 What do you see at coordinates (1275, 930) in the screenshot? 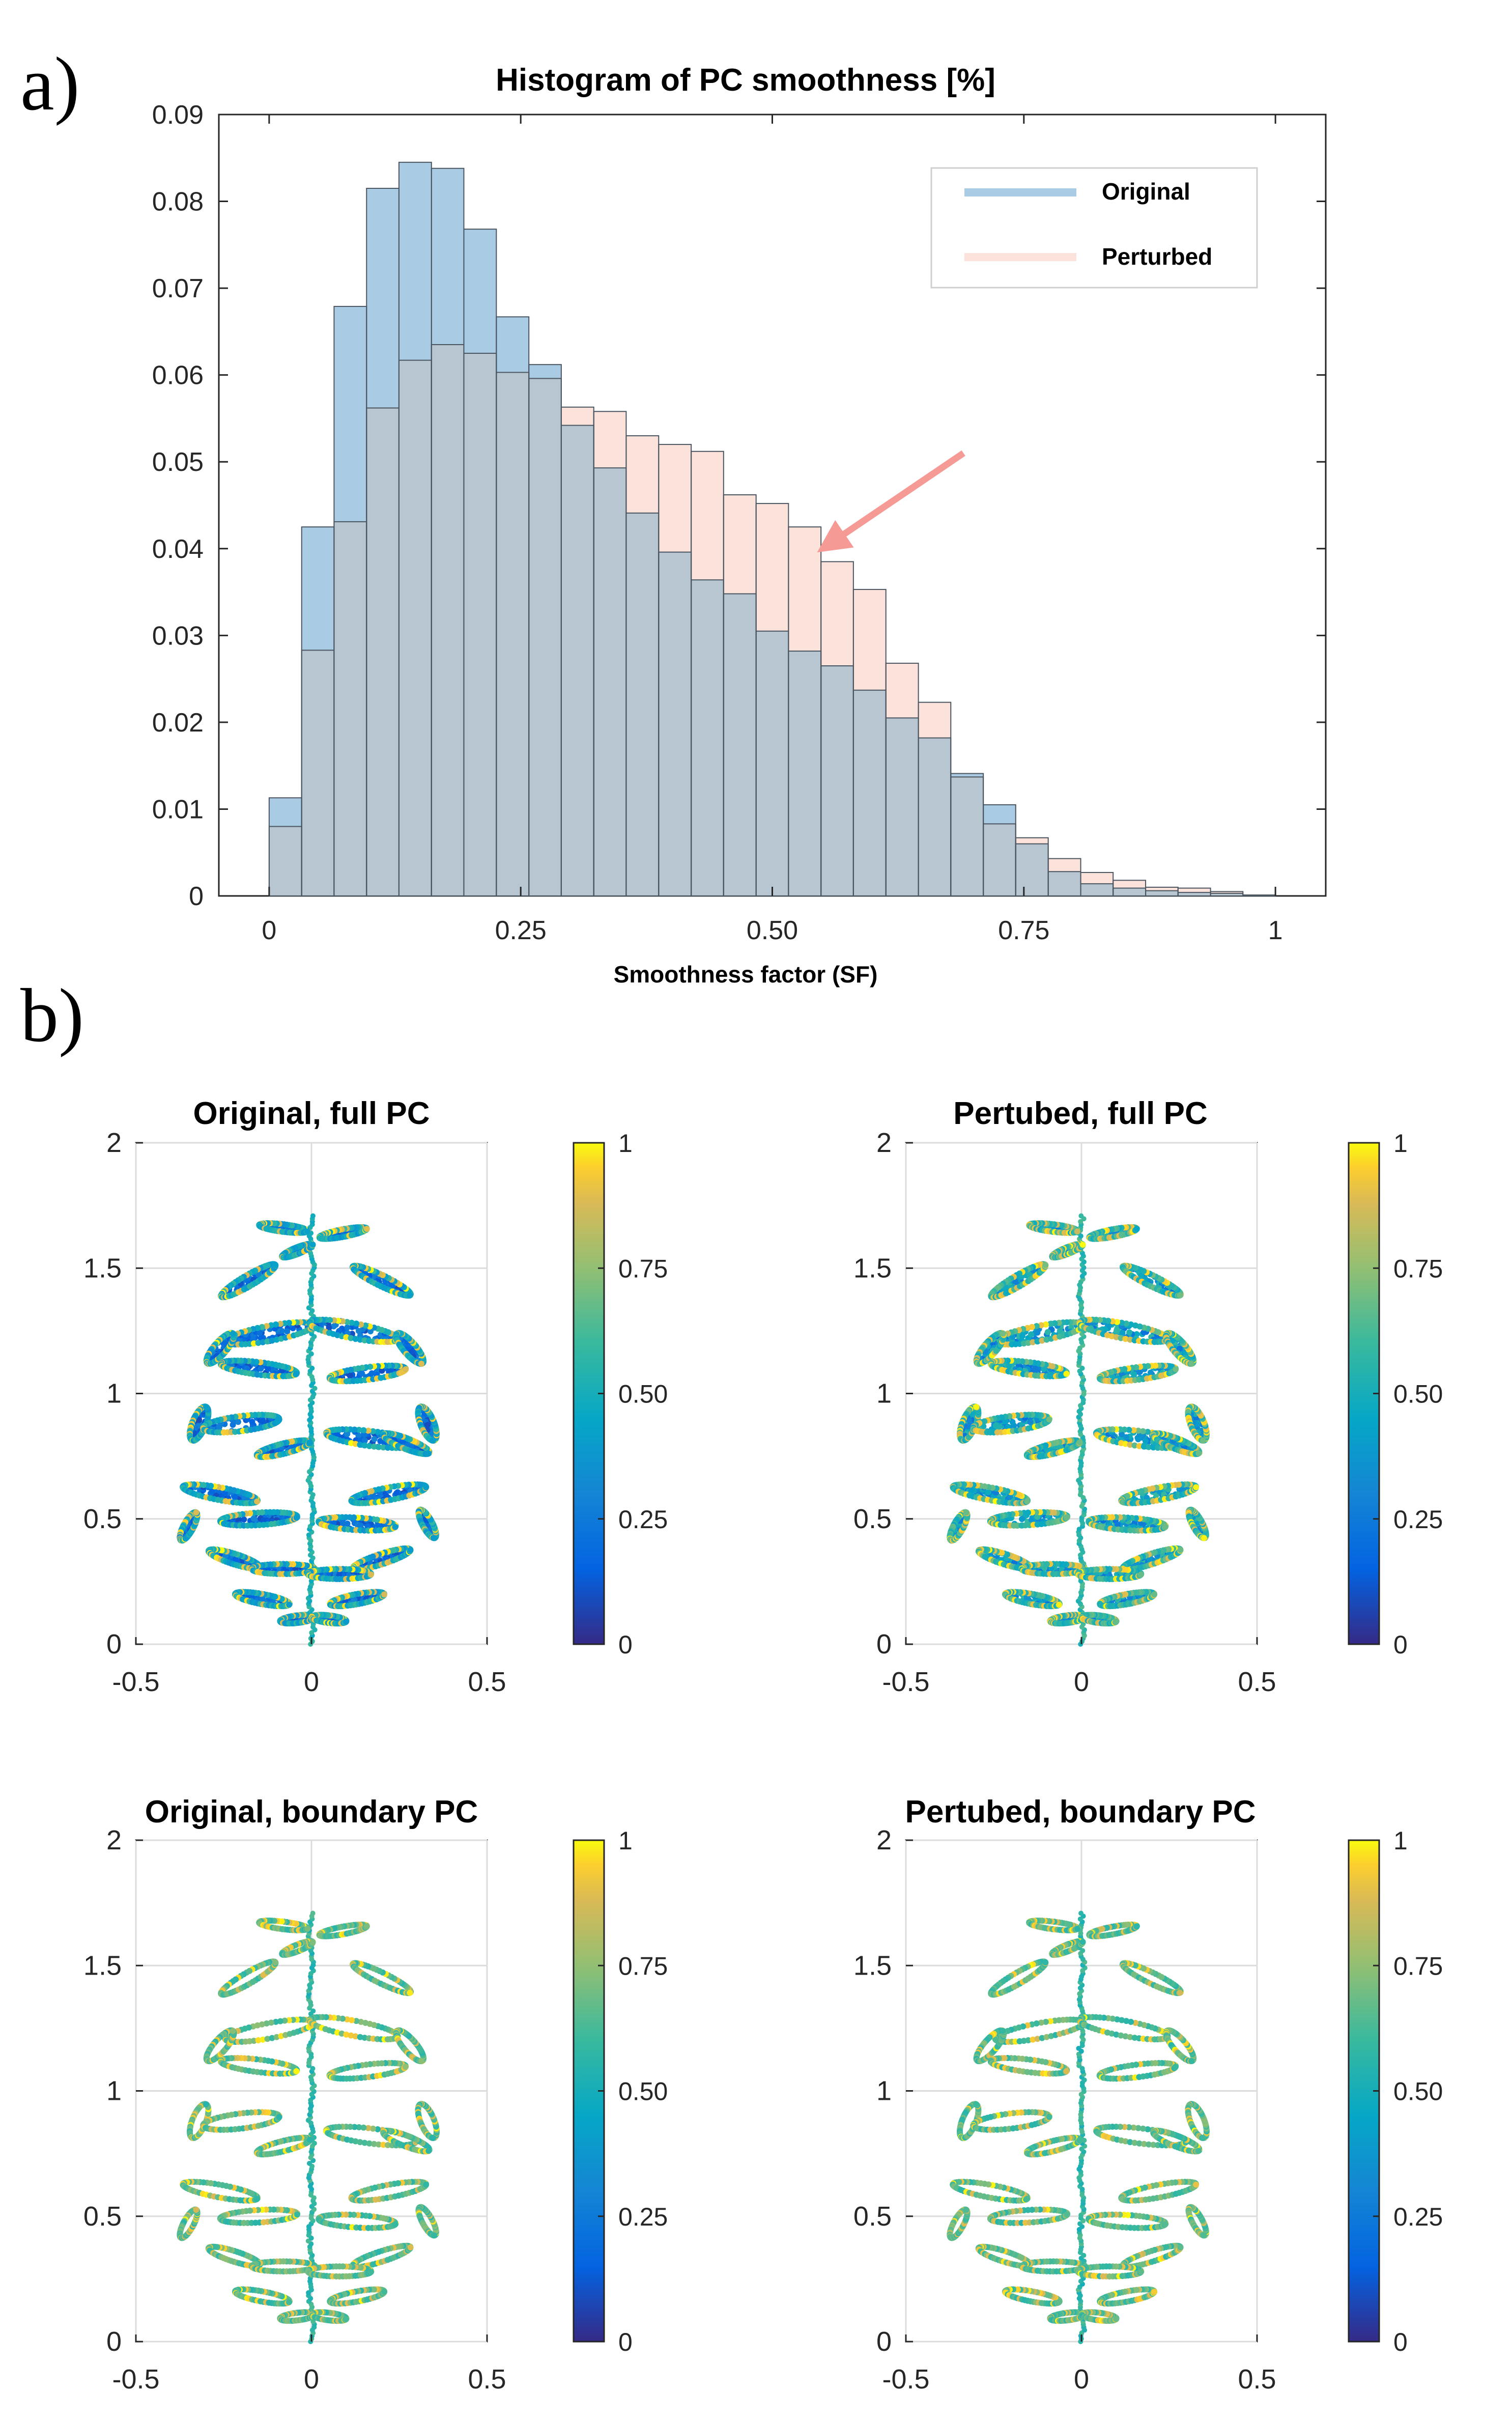
I see `x-tick-label: 1` at bounding box center [1275, 930].